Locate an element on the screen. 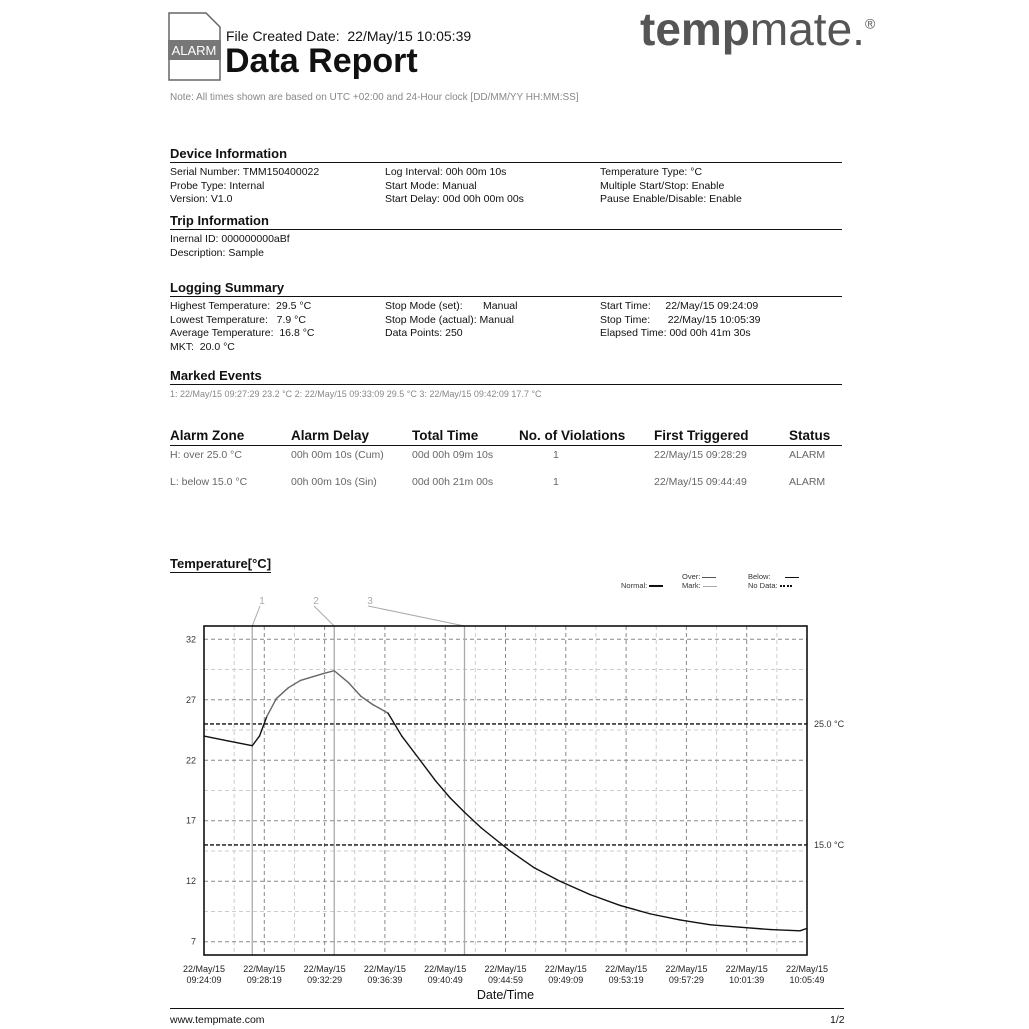  device-field: Temperature Type: °C is located at coordinates (651, 172).